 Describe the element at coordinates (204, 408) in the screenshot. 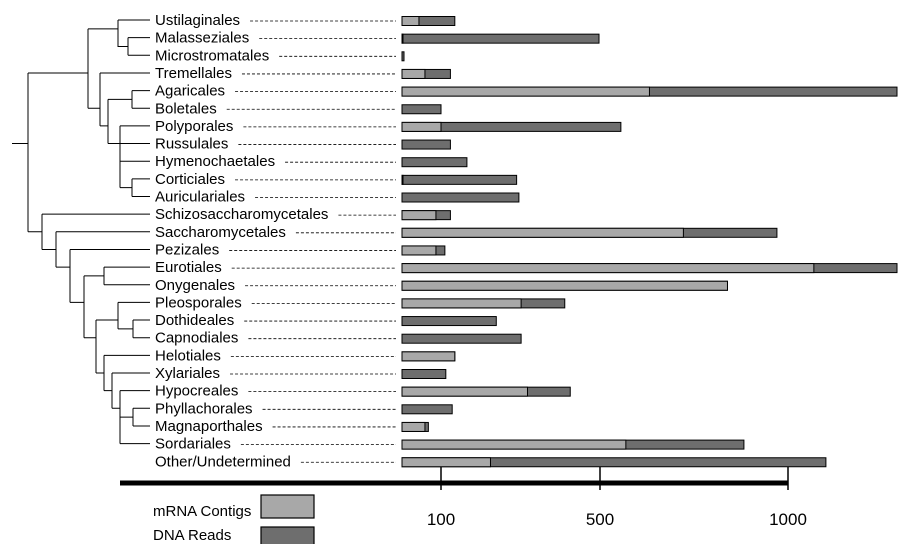

I see `taxon-label: Phyllachorales` at that location.